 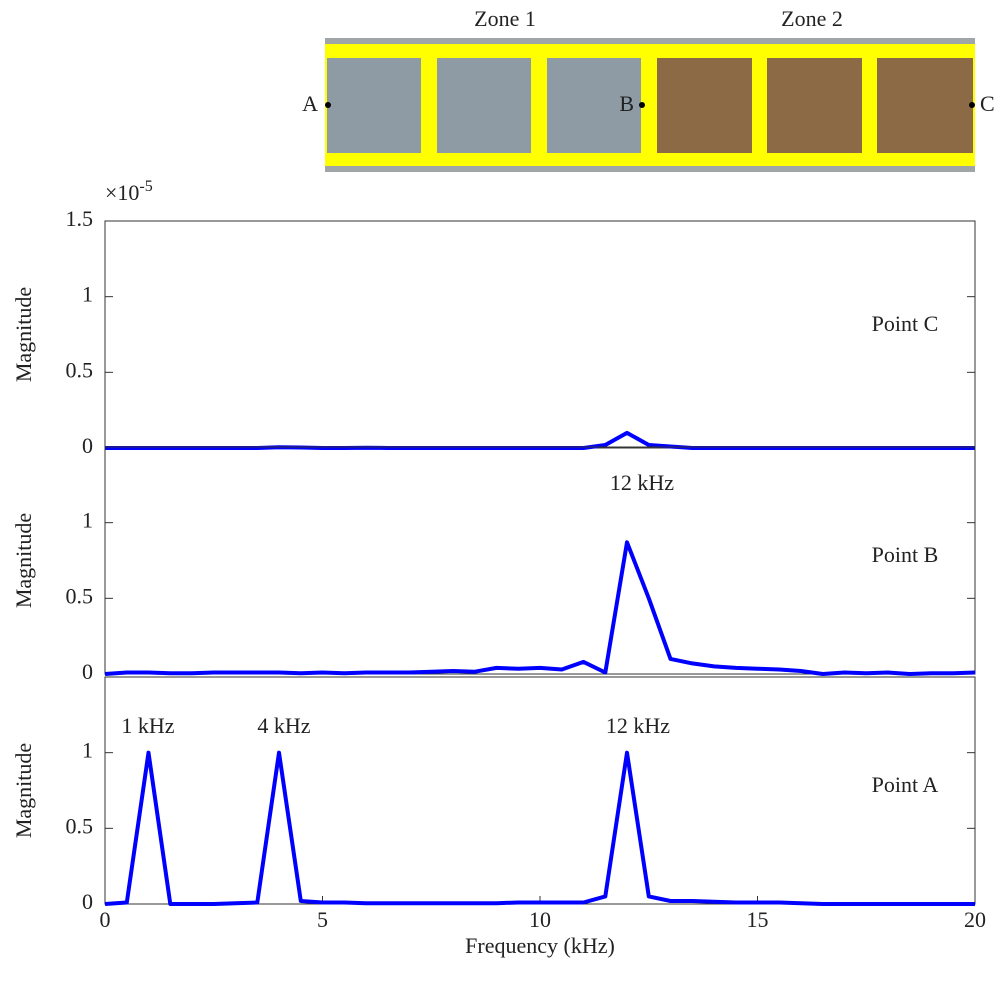 What do you see at coordinates (145, 186) in the screenshot?
I see `y-multiplier-exponent: -5` at bounding box center [145, 186].